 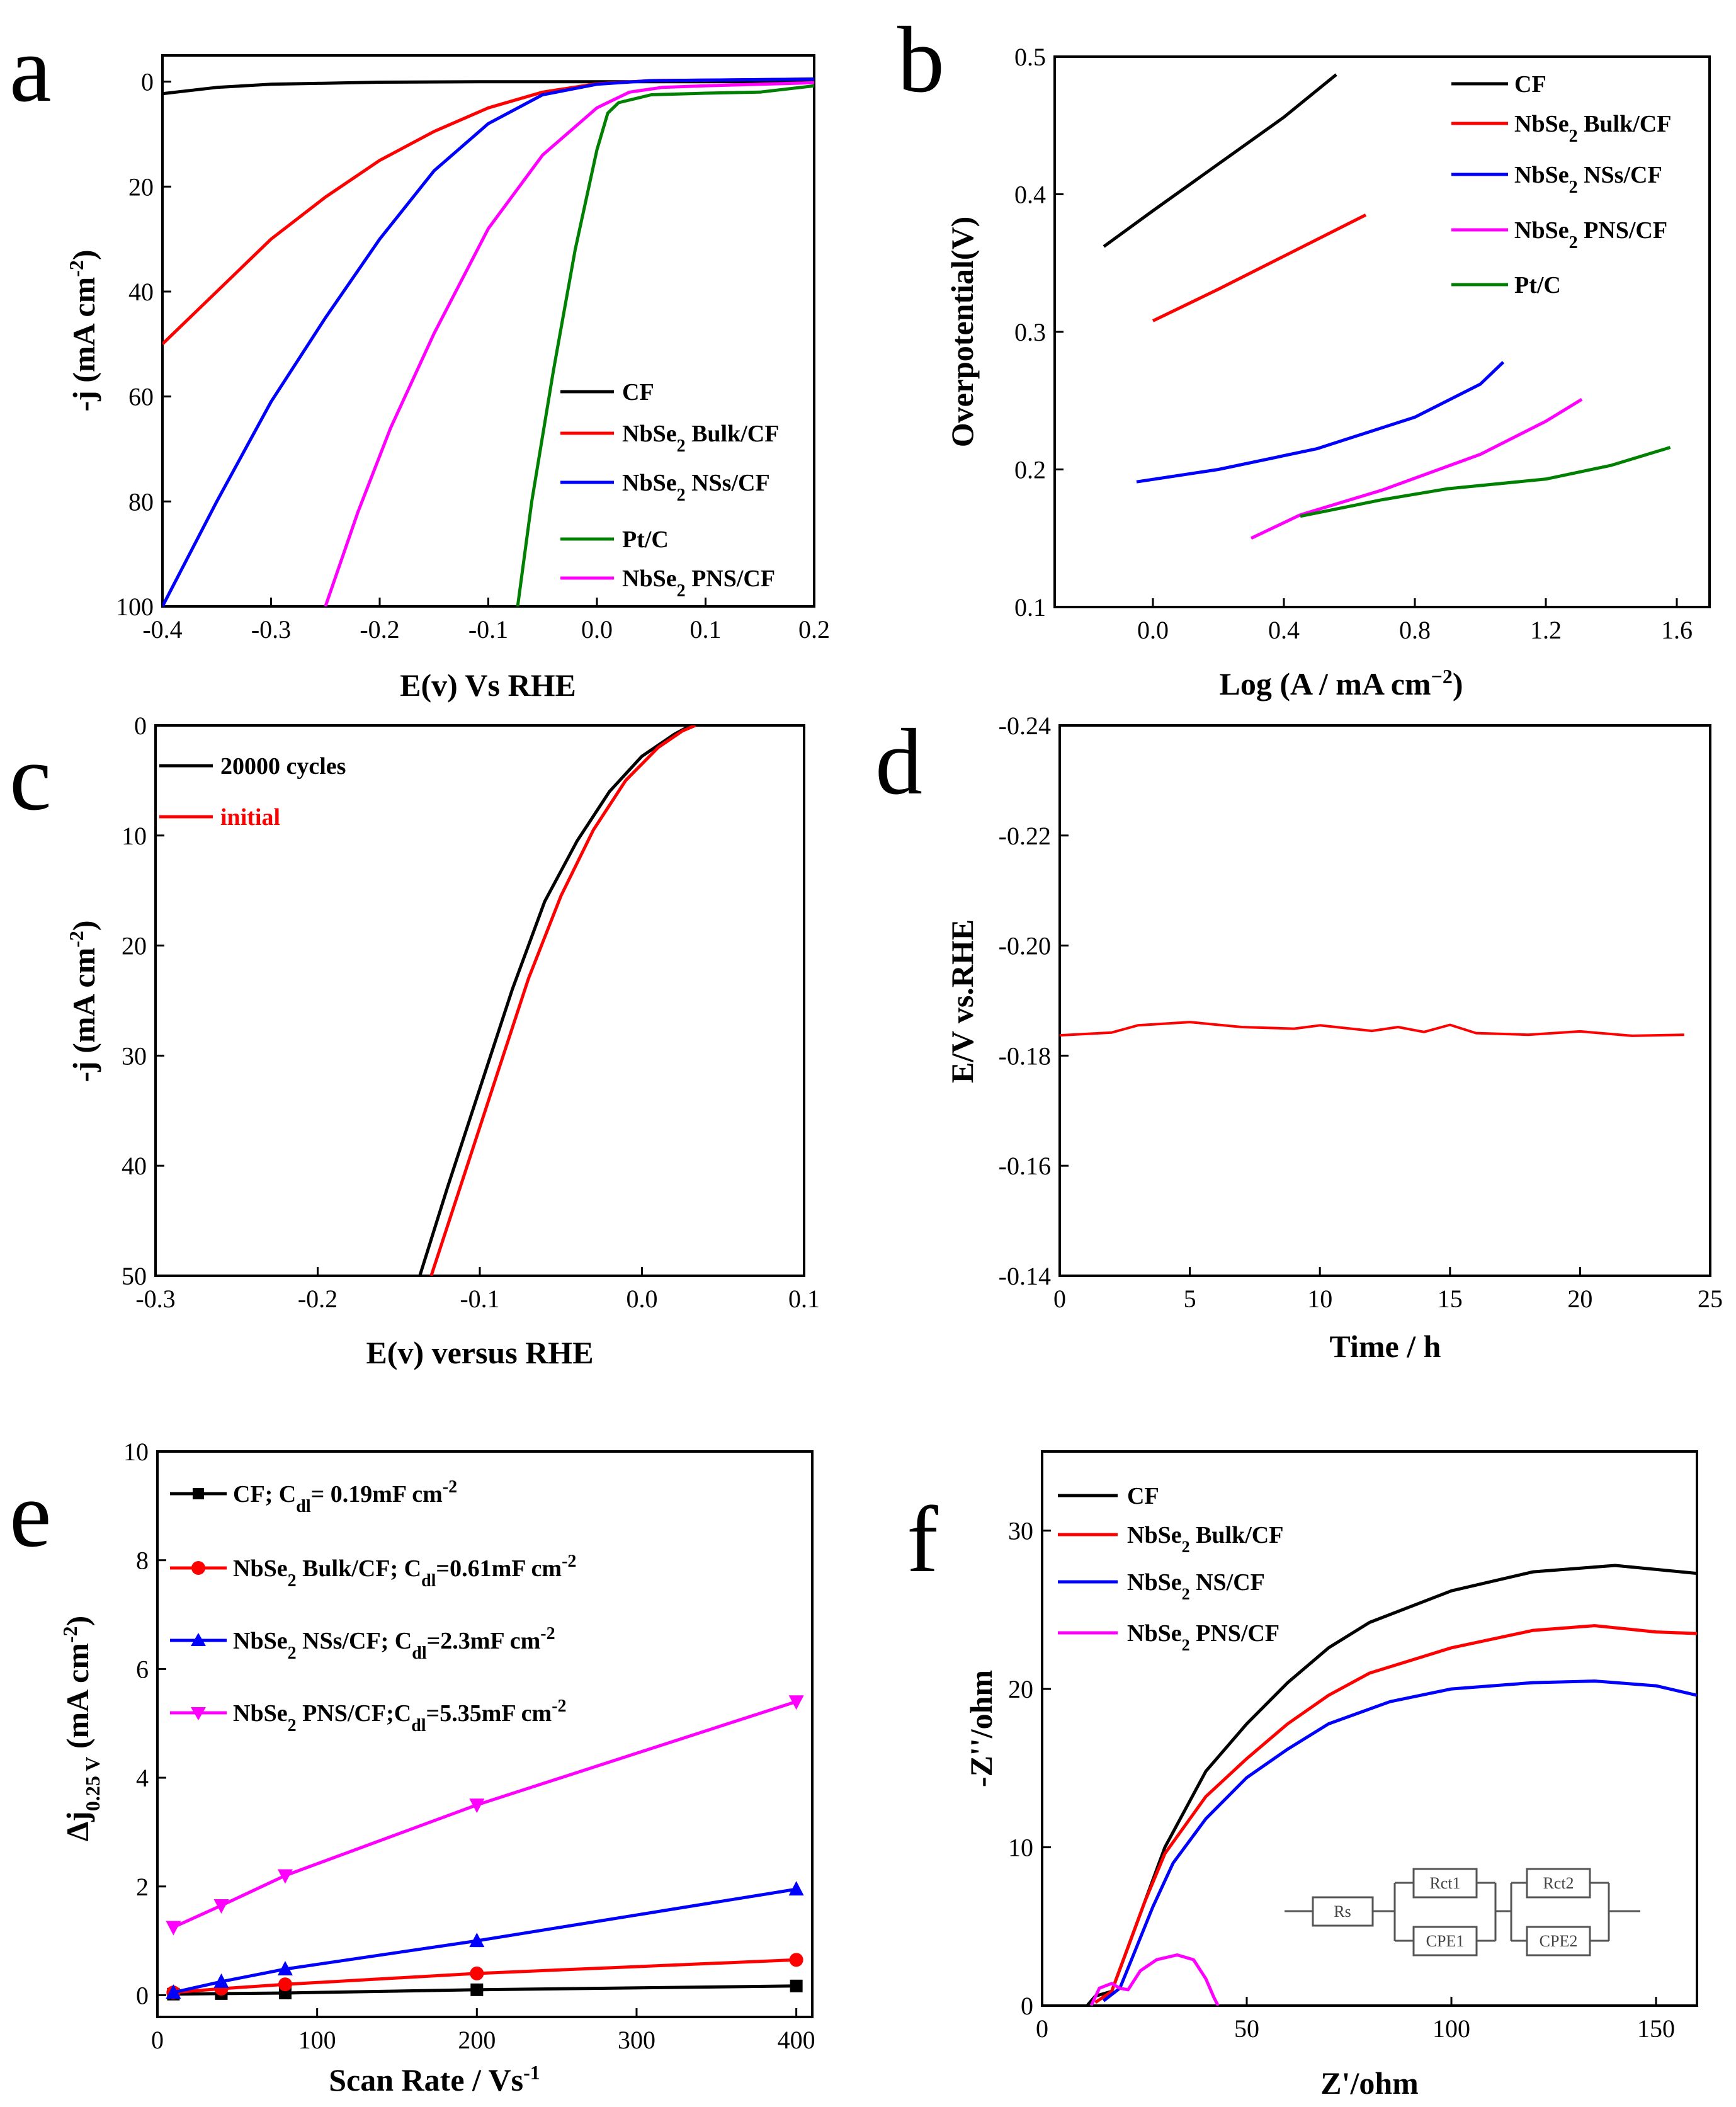 I want to click on y-tick-label-d: -0.24, so click(x=1025, y=726).